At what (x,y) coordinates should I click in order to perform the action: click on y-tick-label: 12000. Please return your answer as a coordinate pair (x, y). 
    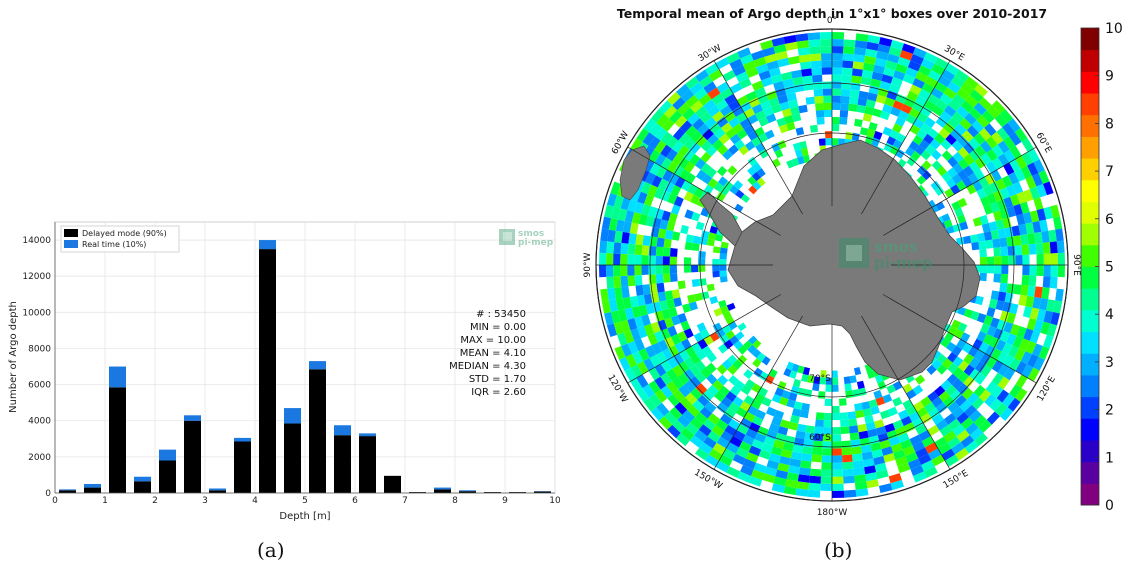
    Looking at the image, I should click on (36, 277).